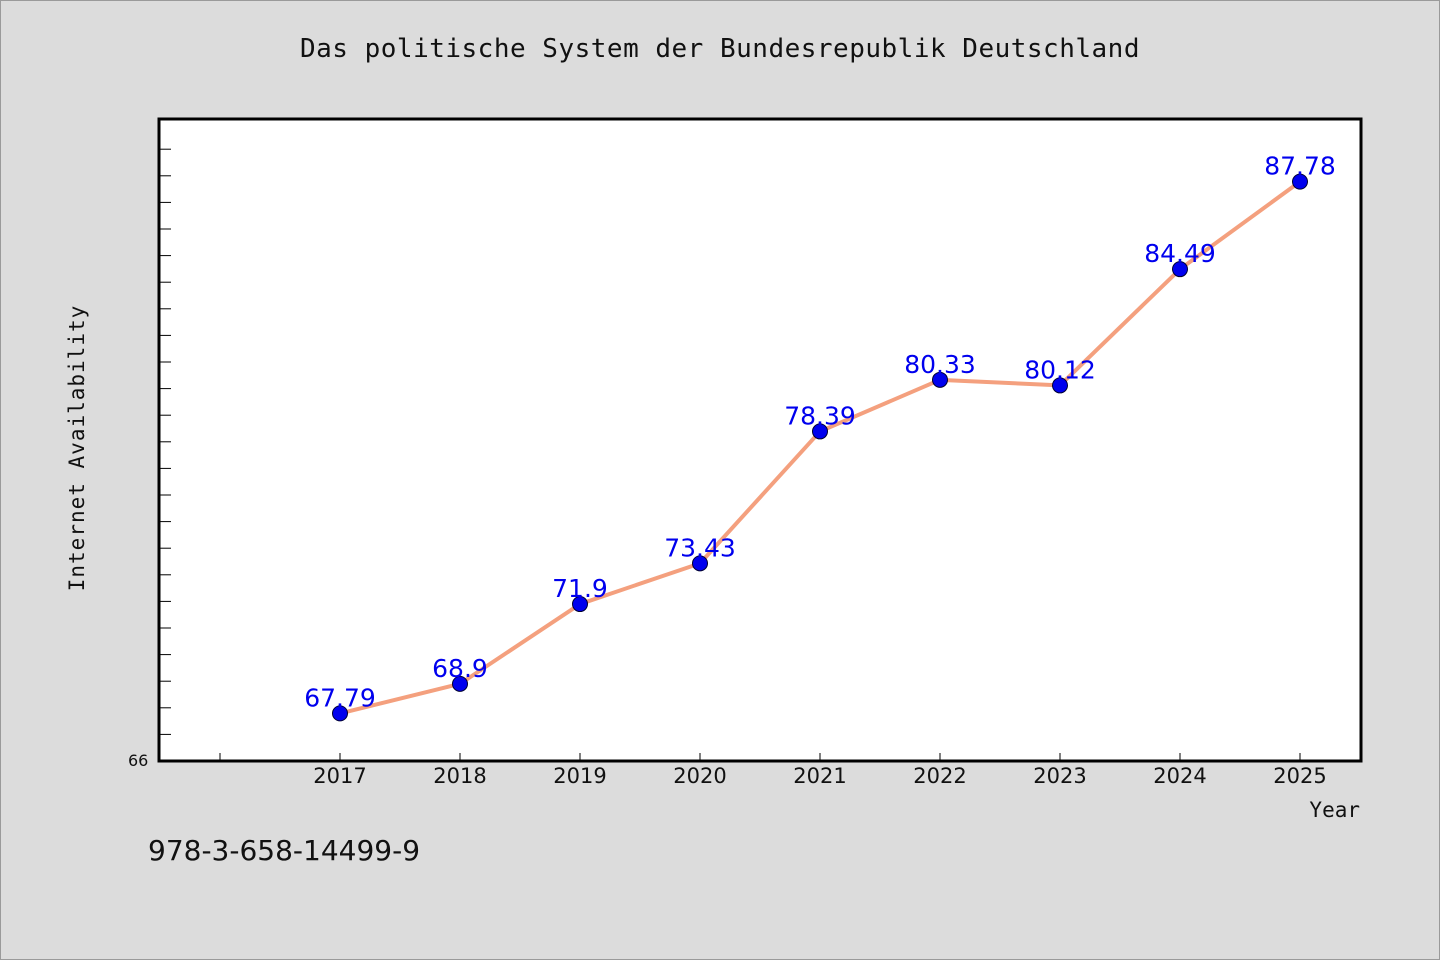 The width and height of the screenshot is (1440, 960). What do you see at coordinates (1334, 810) in the screenshot?
I see `x-axis-label: Year` at bounding box center [1334, 810].